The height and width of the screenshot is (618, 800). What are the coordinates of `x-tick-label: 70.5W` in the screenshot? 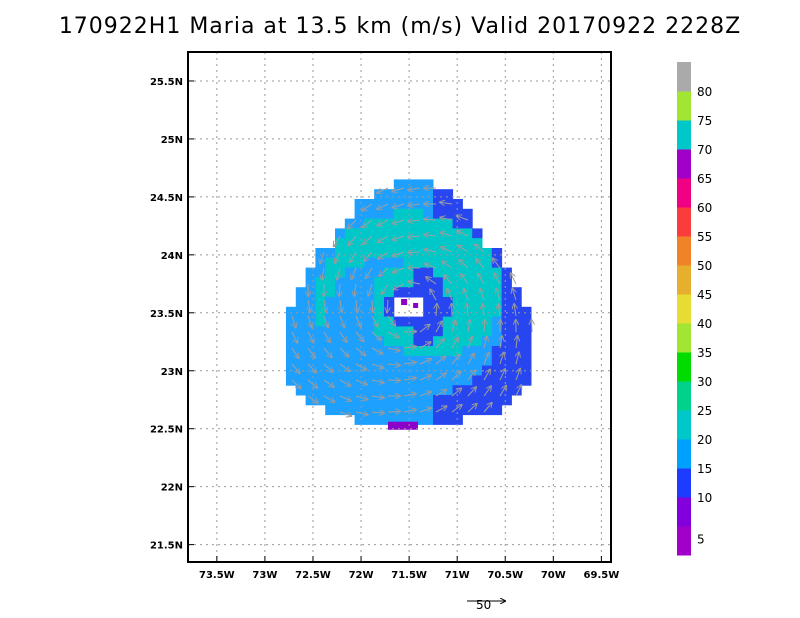 It's located at (505, 575).